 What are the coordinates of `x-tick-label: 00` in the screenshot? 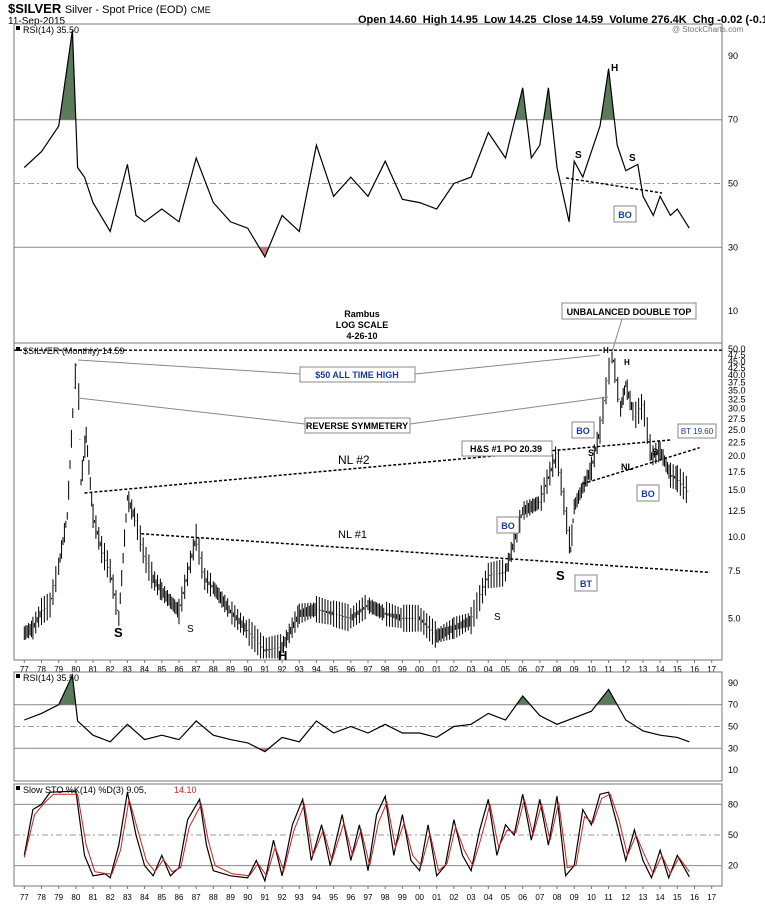 It's located at (419, 897).